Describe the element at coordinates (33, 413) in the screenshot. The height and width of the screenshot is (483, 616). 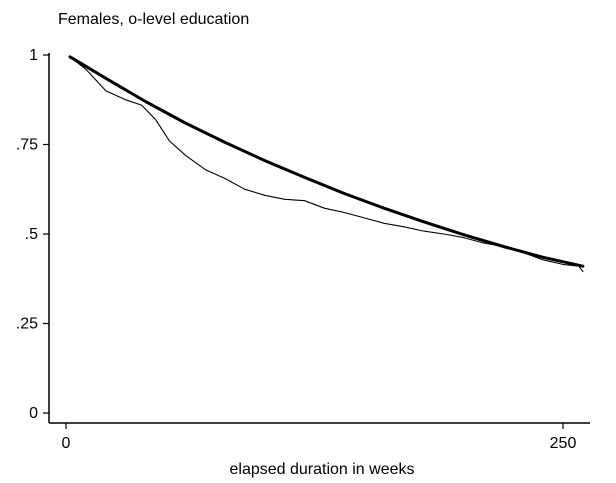
I see `y-tick-label: 0` at that location.